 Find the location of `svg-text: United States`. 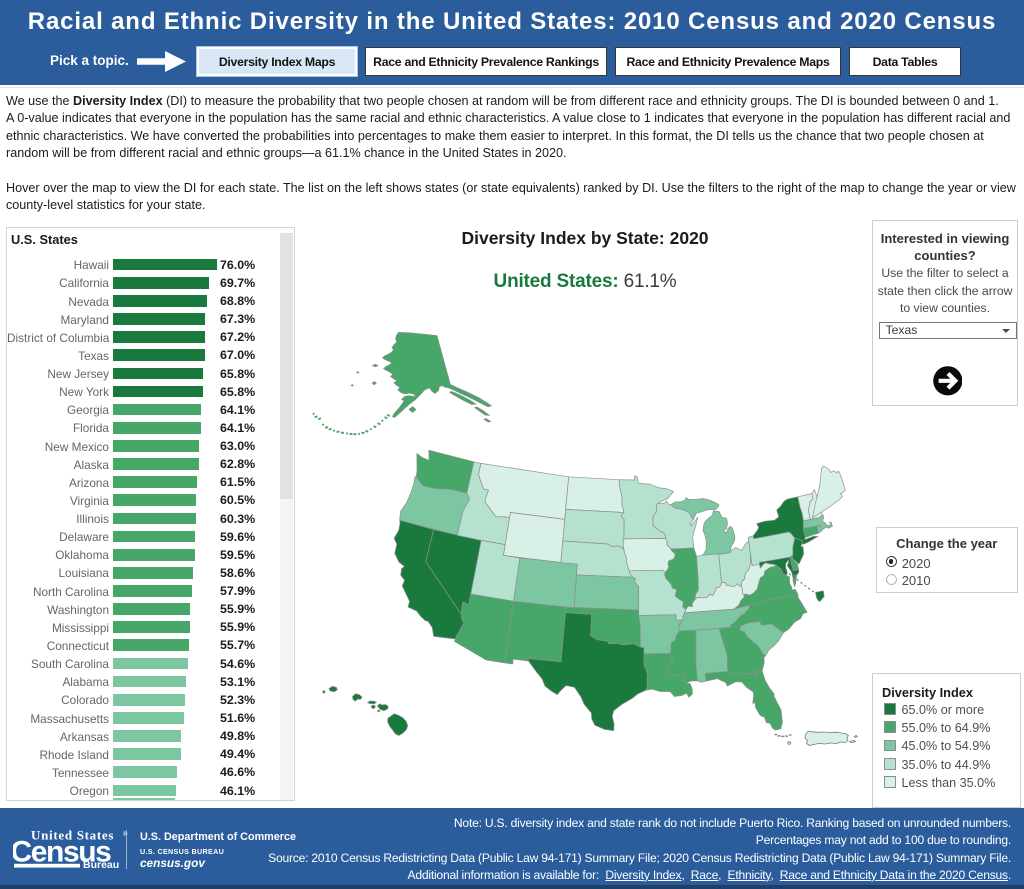

svg-text: United States is located at coordinates (72, 836).